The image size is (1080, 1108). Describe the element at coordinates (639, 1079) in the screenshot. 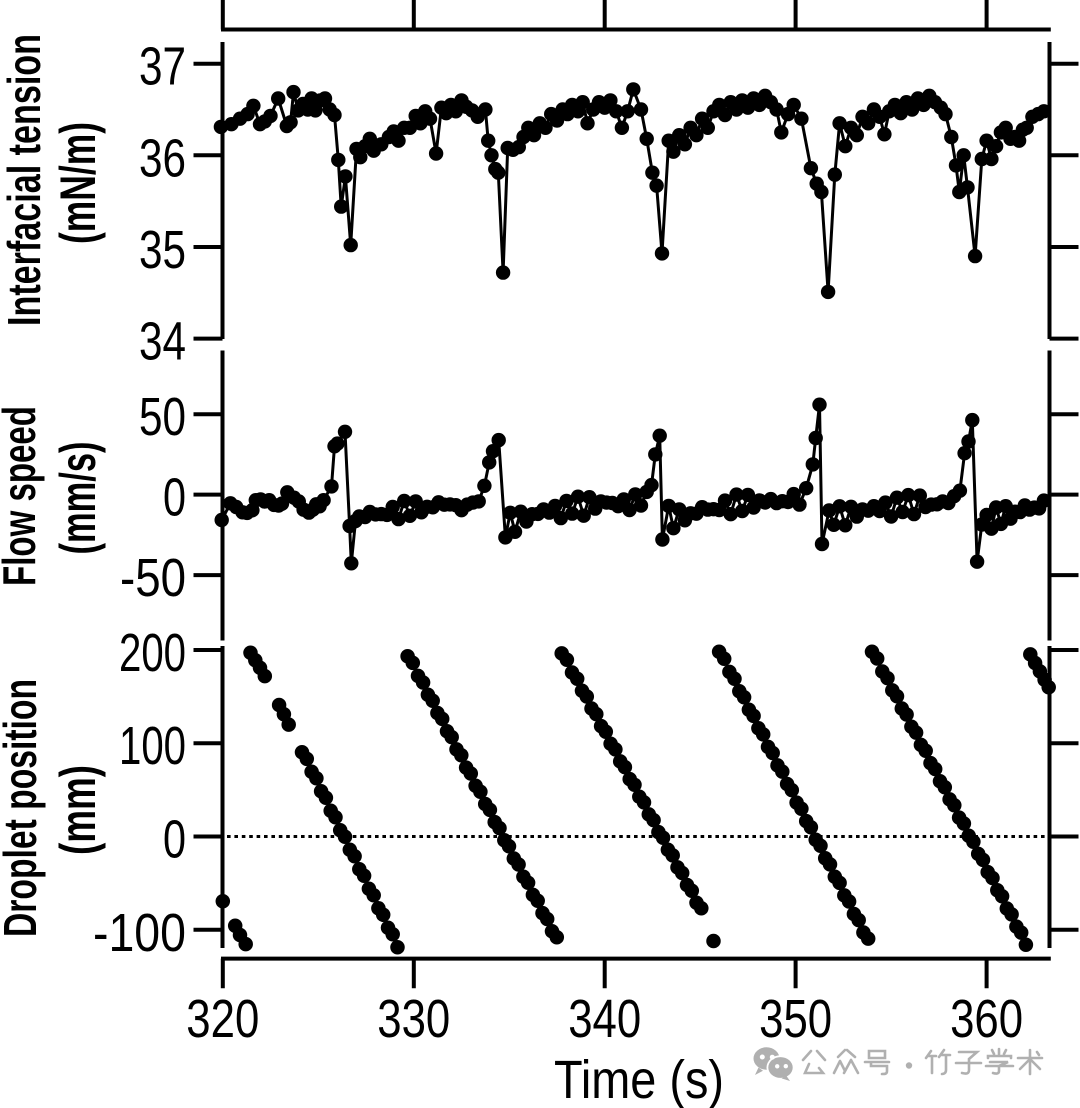

I see `svg-text: Time (s)` at that location.